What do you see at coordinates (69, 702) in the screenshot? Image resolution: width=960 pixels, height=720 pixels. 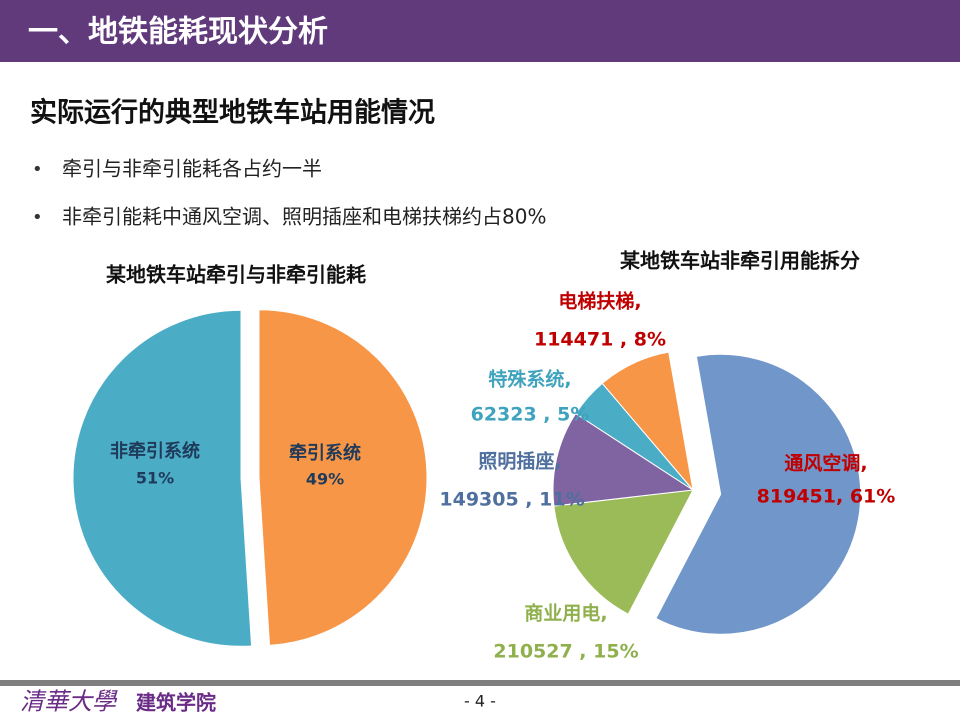 I see `footer-logo: 清華大學` at bounding box center [69, 702].